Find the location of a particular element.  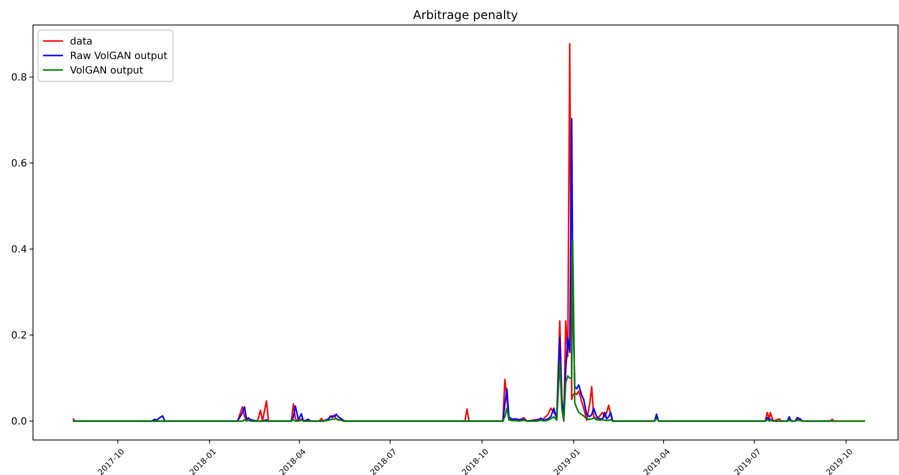

y-tick-label: 0.6 is located at coordinates (19, 164).